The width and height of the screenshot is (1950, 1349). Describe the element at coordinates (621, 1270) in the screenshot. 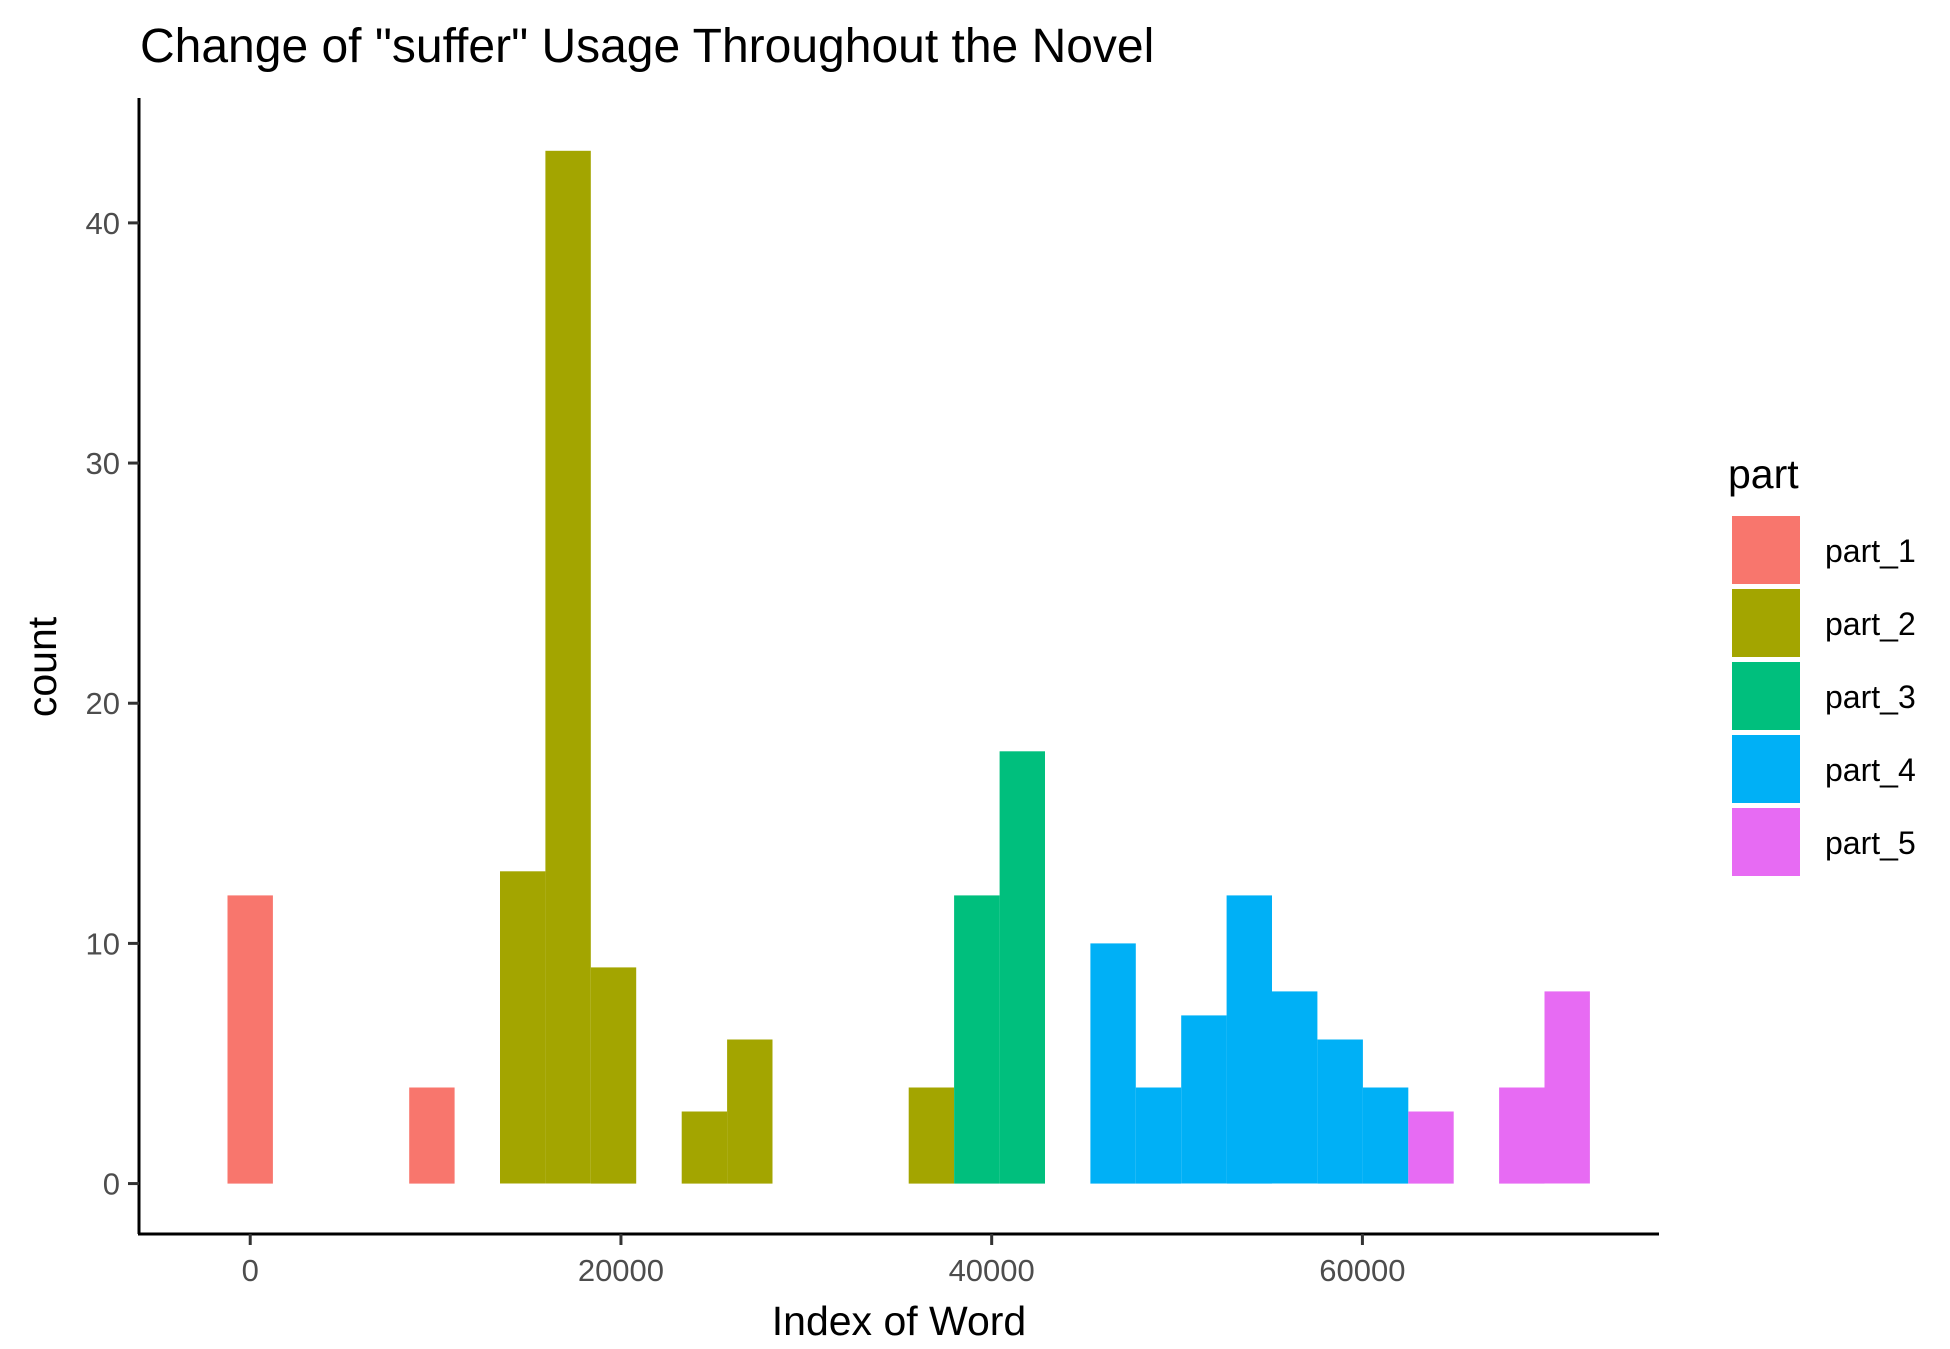

I see `x-tick-label: 20000` at that location.